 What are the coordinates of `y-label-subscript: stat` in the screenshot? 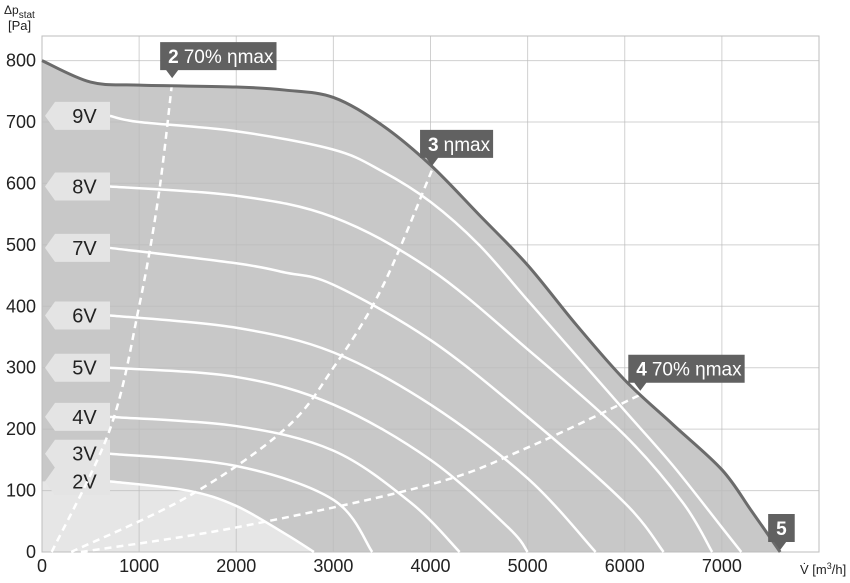 It's located at (27, 15).